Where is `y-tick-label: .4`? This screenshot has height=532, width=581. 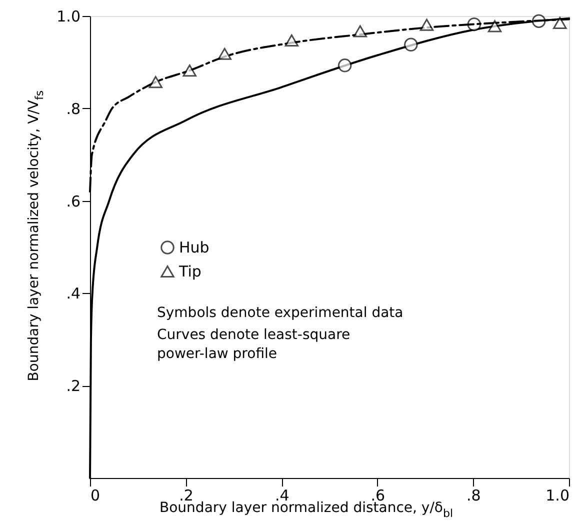
y-tick-label: .4 is located at coordinates (73, 293).